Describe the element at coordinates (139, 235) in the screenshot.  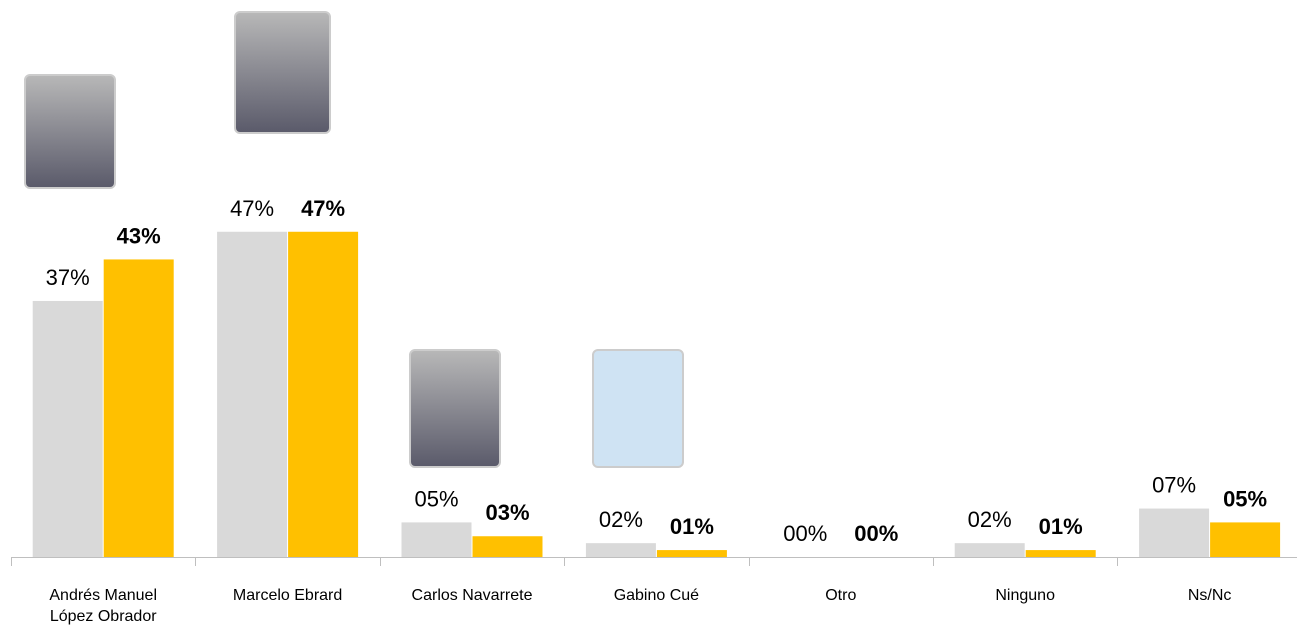
I see `value-label: 43%` at that location.